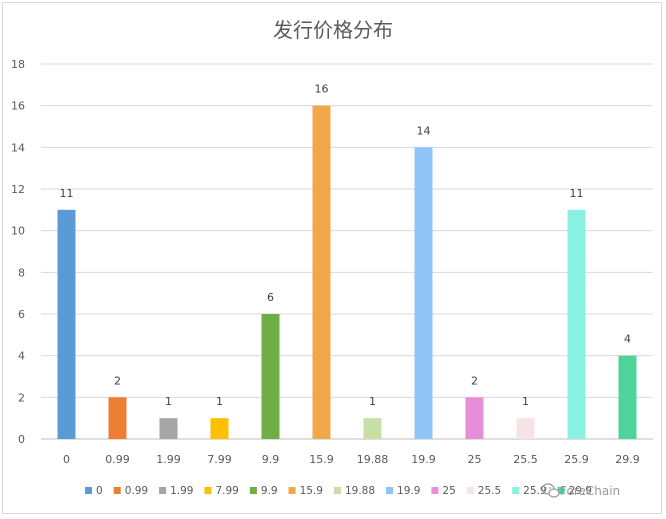 This screenshot has width=666, height=519. What do you see at coordinates (168, 459) in the screenshot?
I see `x-tick-label: 1.99` at bounding box center [168, 459].